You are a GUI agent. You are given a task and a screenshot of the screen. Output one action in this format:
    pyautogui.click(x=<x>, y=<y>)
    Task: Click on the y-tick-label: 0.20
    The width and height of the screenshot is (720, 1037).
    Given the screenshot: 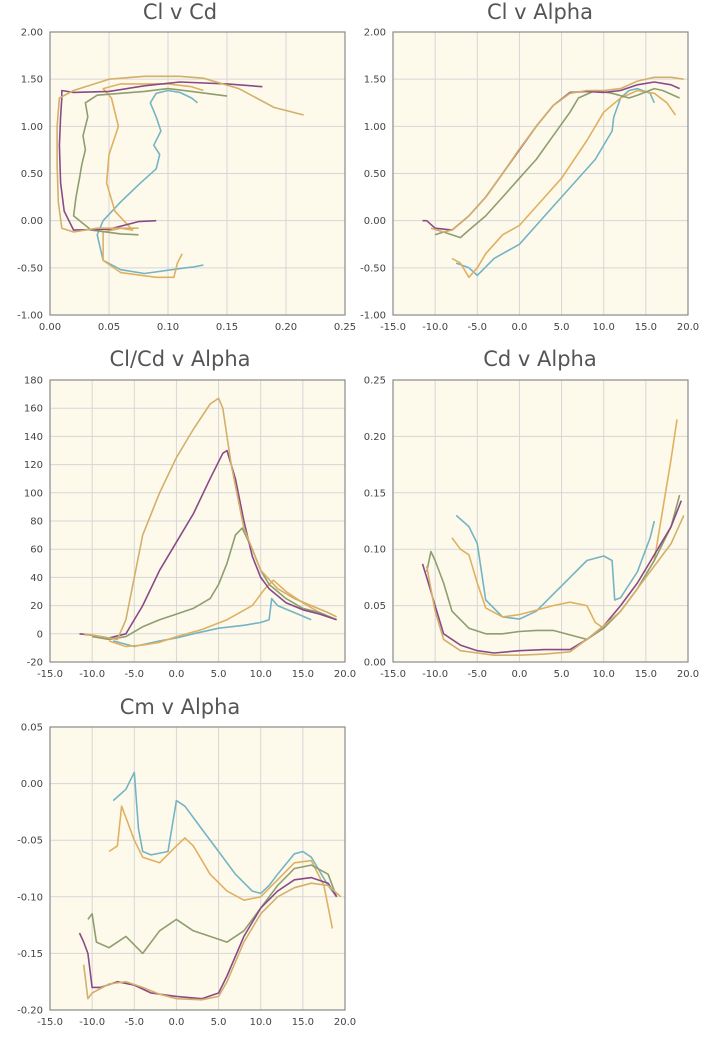 What is the action you would take?
    pyautogui.click(x=375, y=437)
    